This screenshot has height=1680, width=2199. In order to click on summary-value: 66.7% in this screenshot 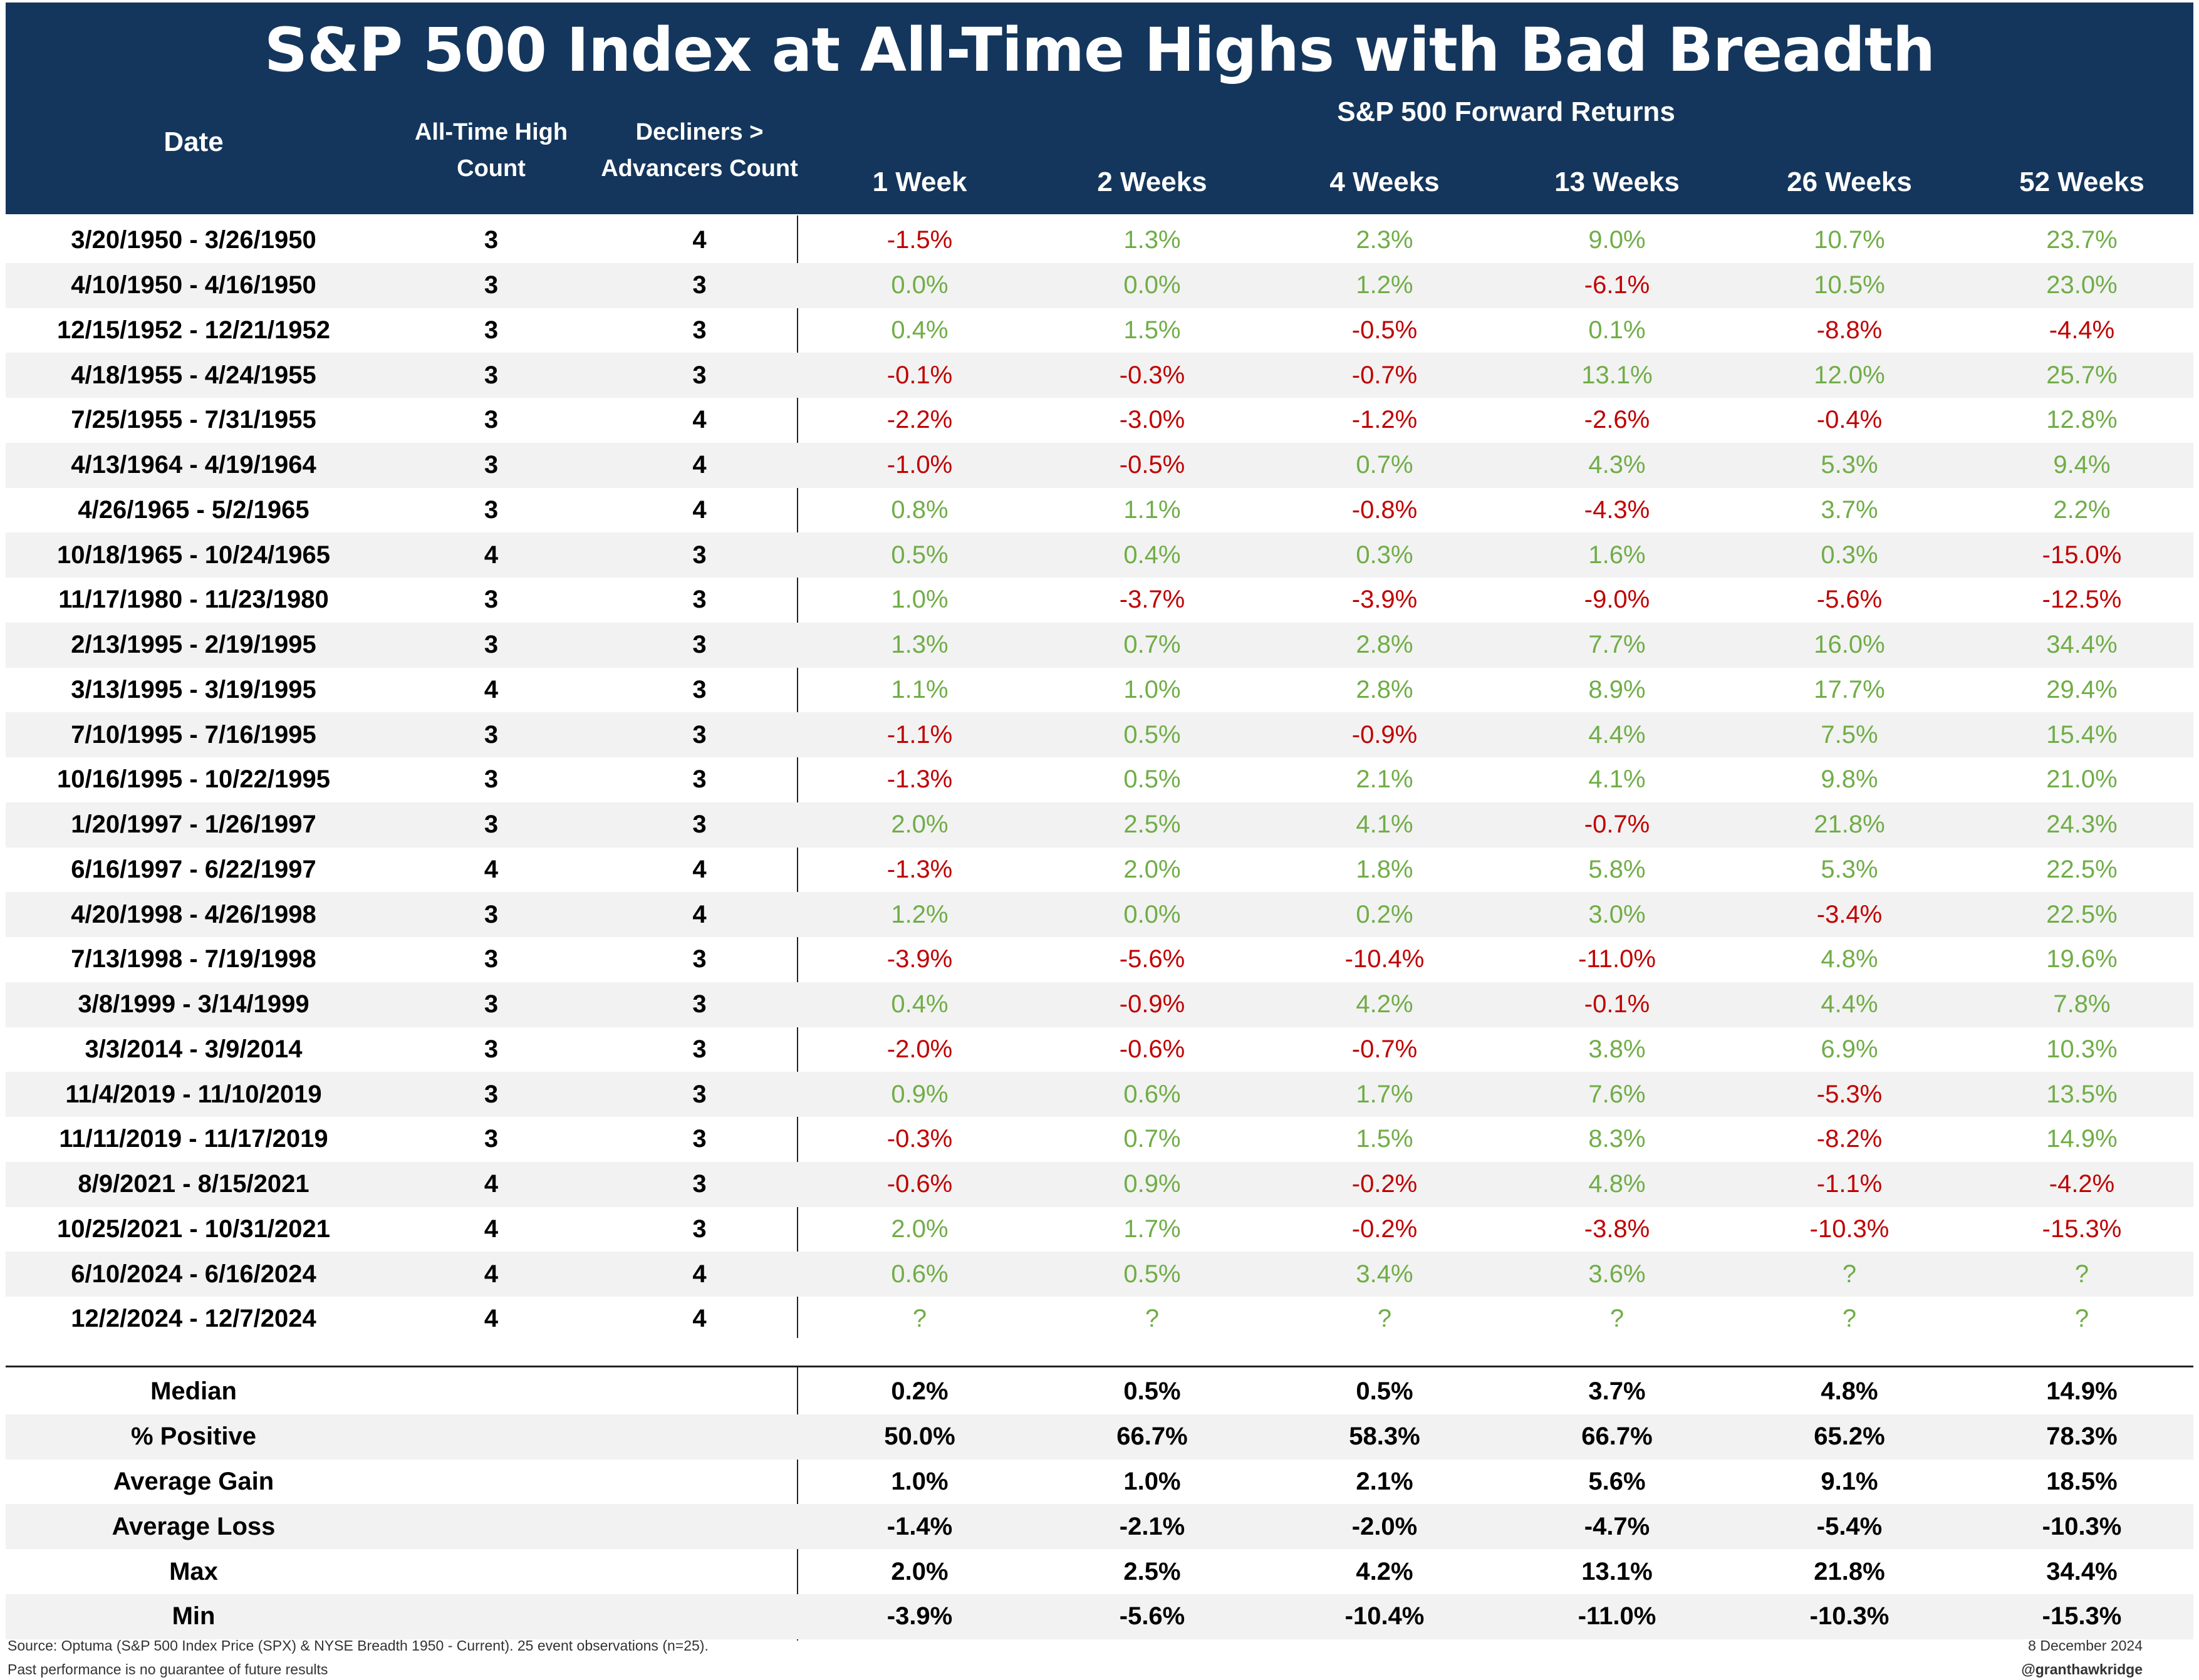, I will do `click(1617, 1437)`.